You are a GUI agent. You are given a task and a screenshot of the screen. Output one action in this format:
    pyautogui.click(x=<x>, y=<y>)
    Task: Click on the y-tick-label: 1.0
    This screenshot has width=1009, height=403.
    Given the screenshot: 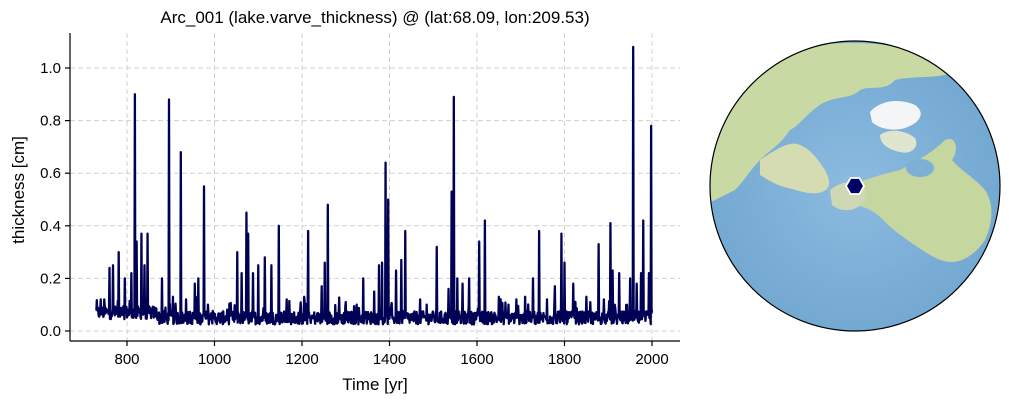 What is the action you would take?
    pyautogui.click(x=50, y=68)
    